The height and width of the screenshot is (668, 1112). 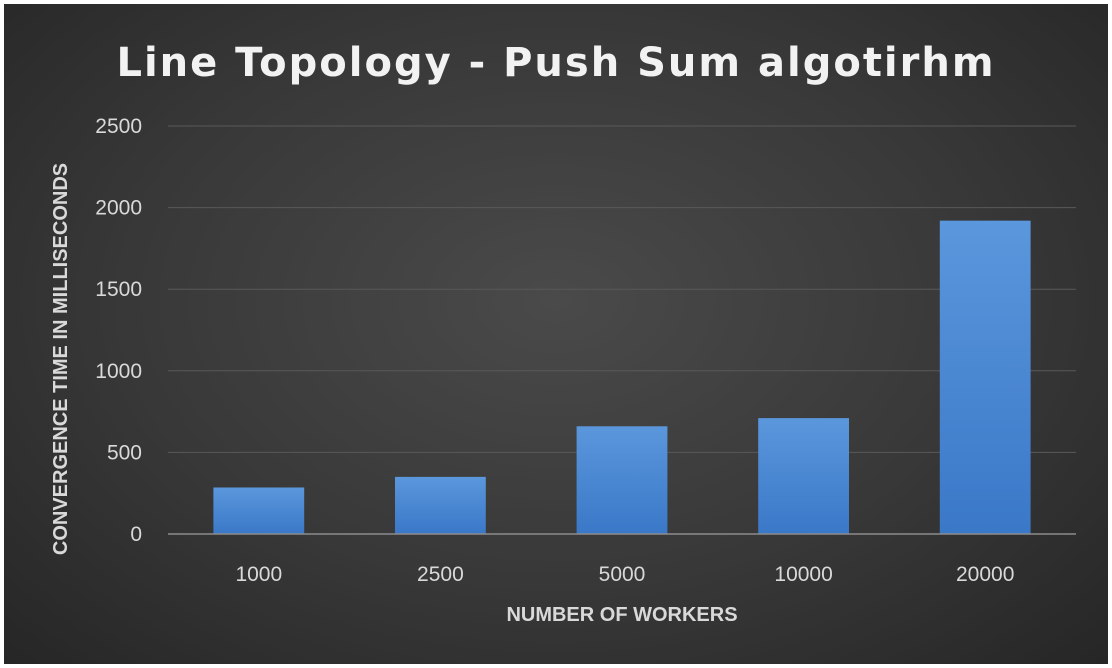 I want to click on y-axis-ticks: 0 500 1000 1500 2000 2500, so click(x=118, y=330).